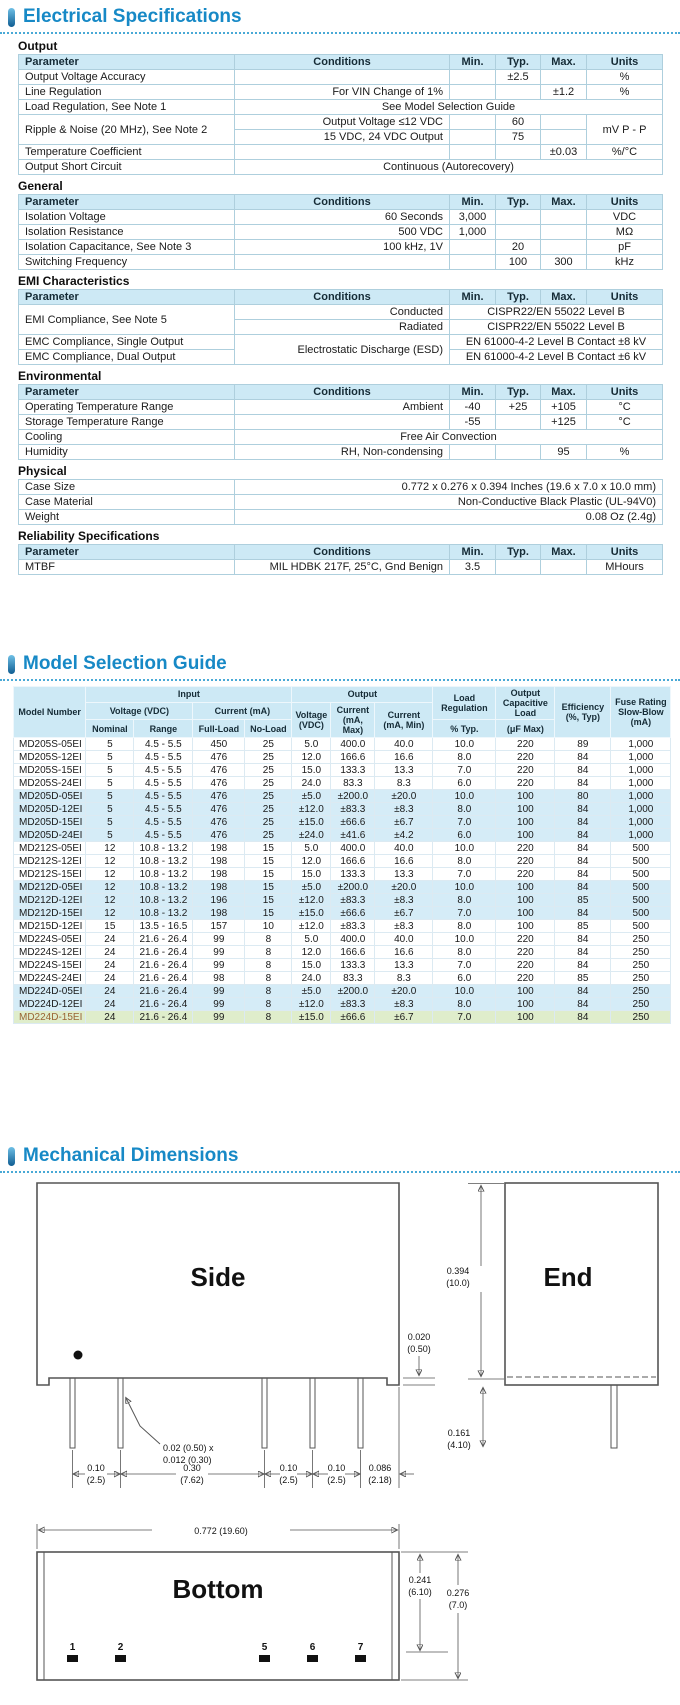  Describe the element at coordinates (624, 262) in the screenshot. I see `spec-cell: kHz` at that location.